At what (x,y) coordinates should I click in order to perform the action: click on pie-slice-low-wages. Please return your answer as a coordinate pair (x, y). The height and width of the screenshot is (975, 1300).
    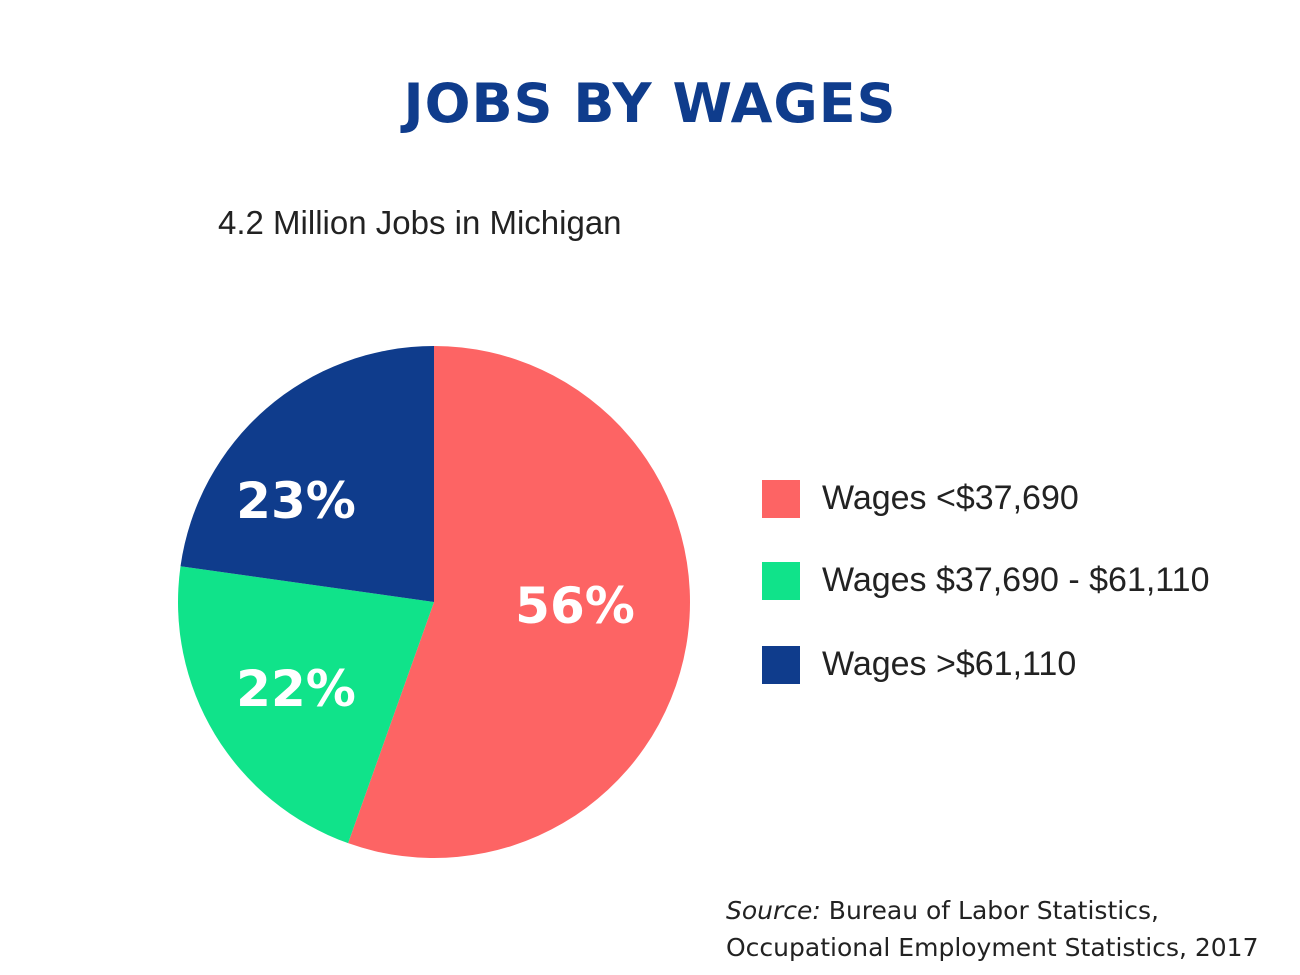
    Looking at the image, I should click on (519, 602).